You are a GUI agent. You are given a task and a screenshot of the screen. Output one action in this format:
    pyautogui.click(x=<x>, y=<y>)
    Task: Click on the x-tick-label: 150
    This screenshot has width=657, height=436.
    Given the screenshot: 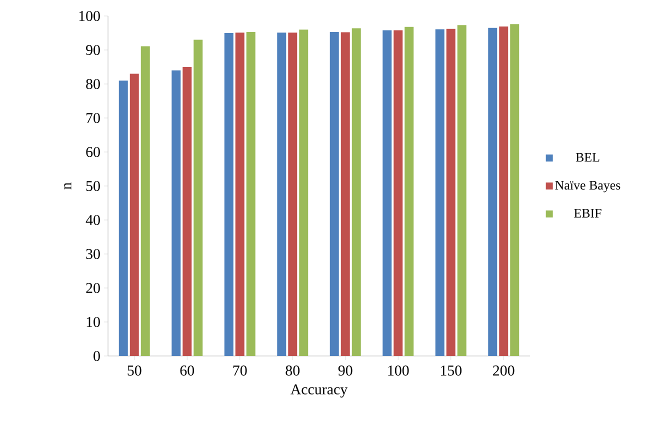 What is the action you would take?
    pyautogui.click(x=451, y=371)
    